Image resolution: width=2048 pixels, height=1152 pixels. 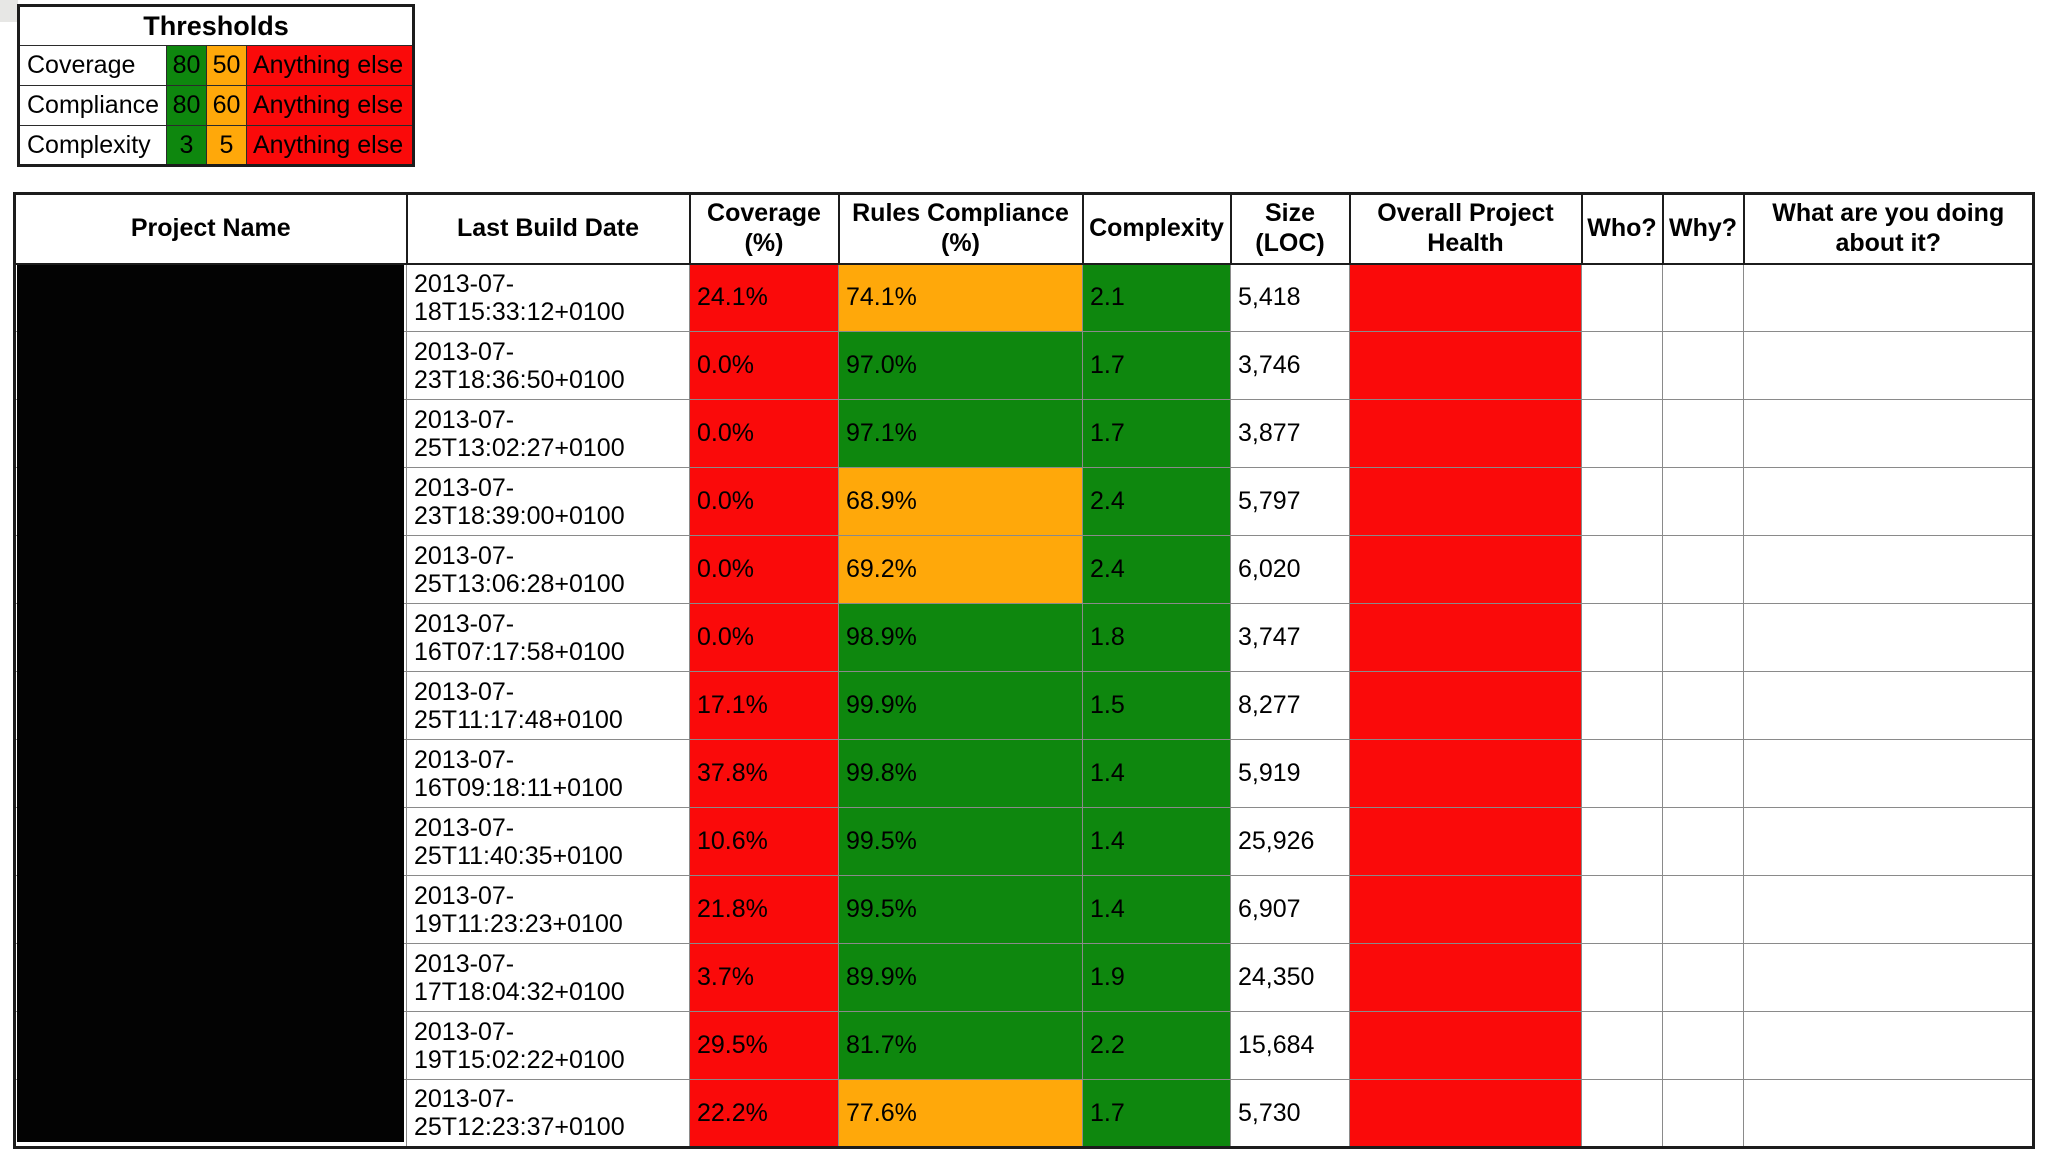 What do you see at coordinates (216, 25) in the screenshot?
I see `thresholds-title: Thresholds` at bounding box center [216, 25].